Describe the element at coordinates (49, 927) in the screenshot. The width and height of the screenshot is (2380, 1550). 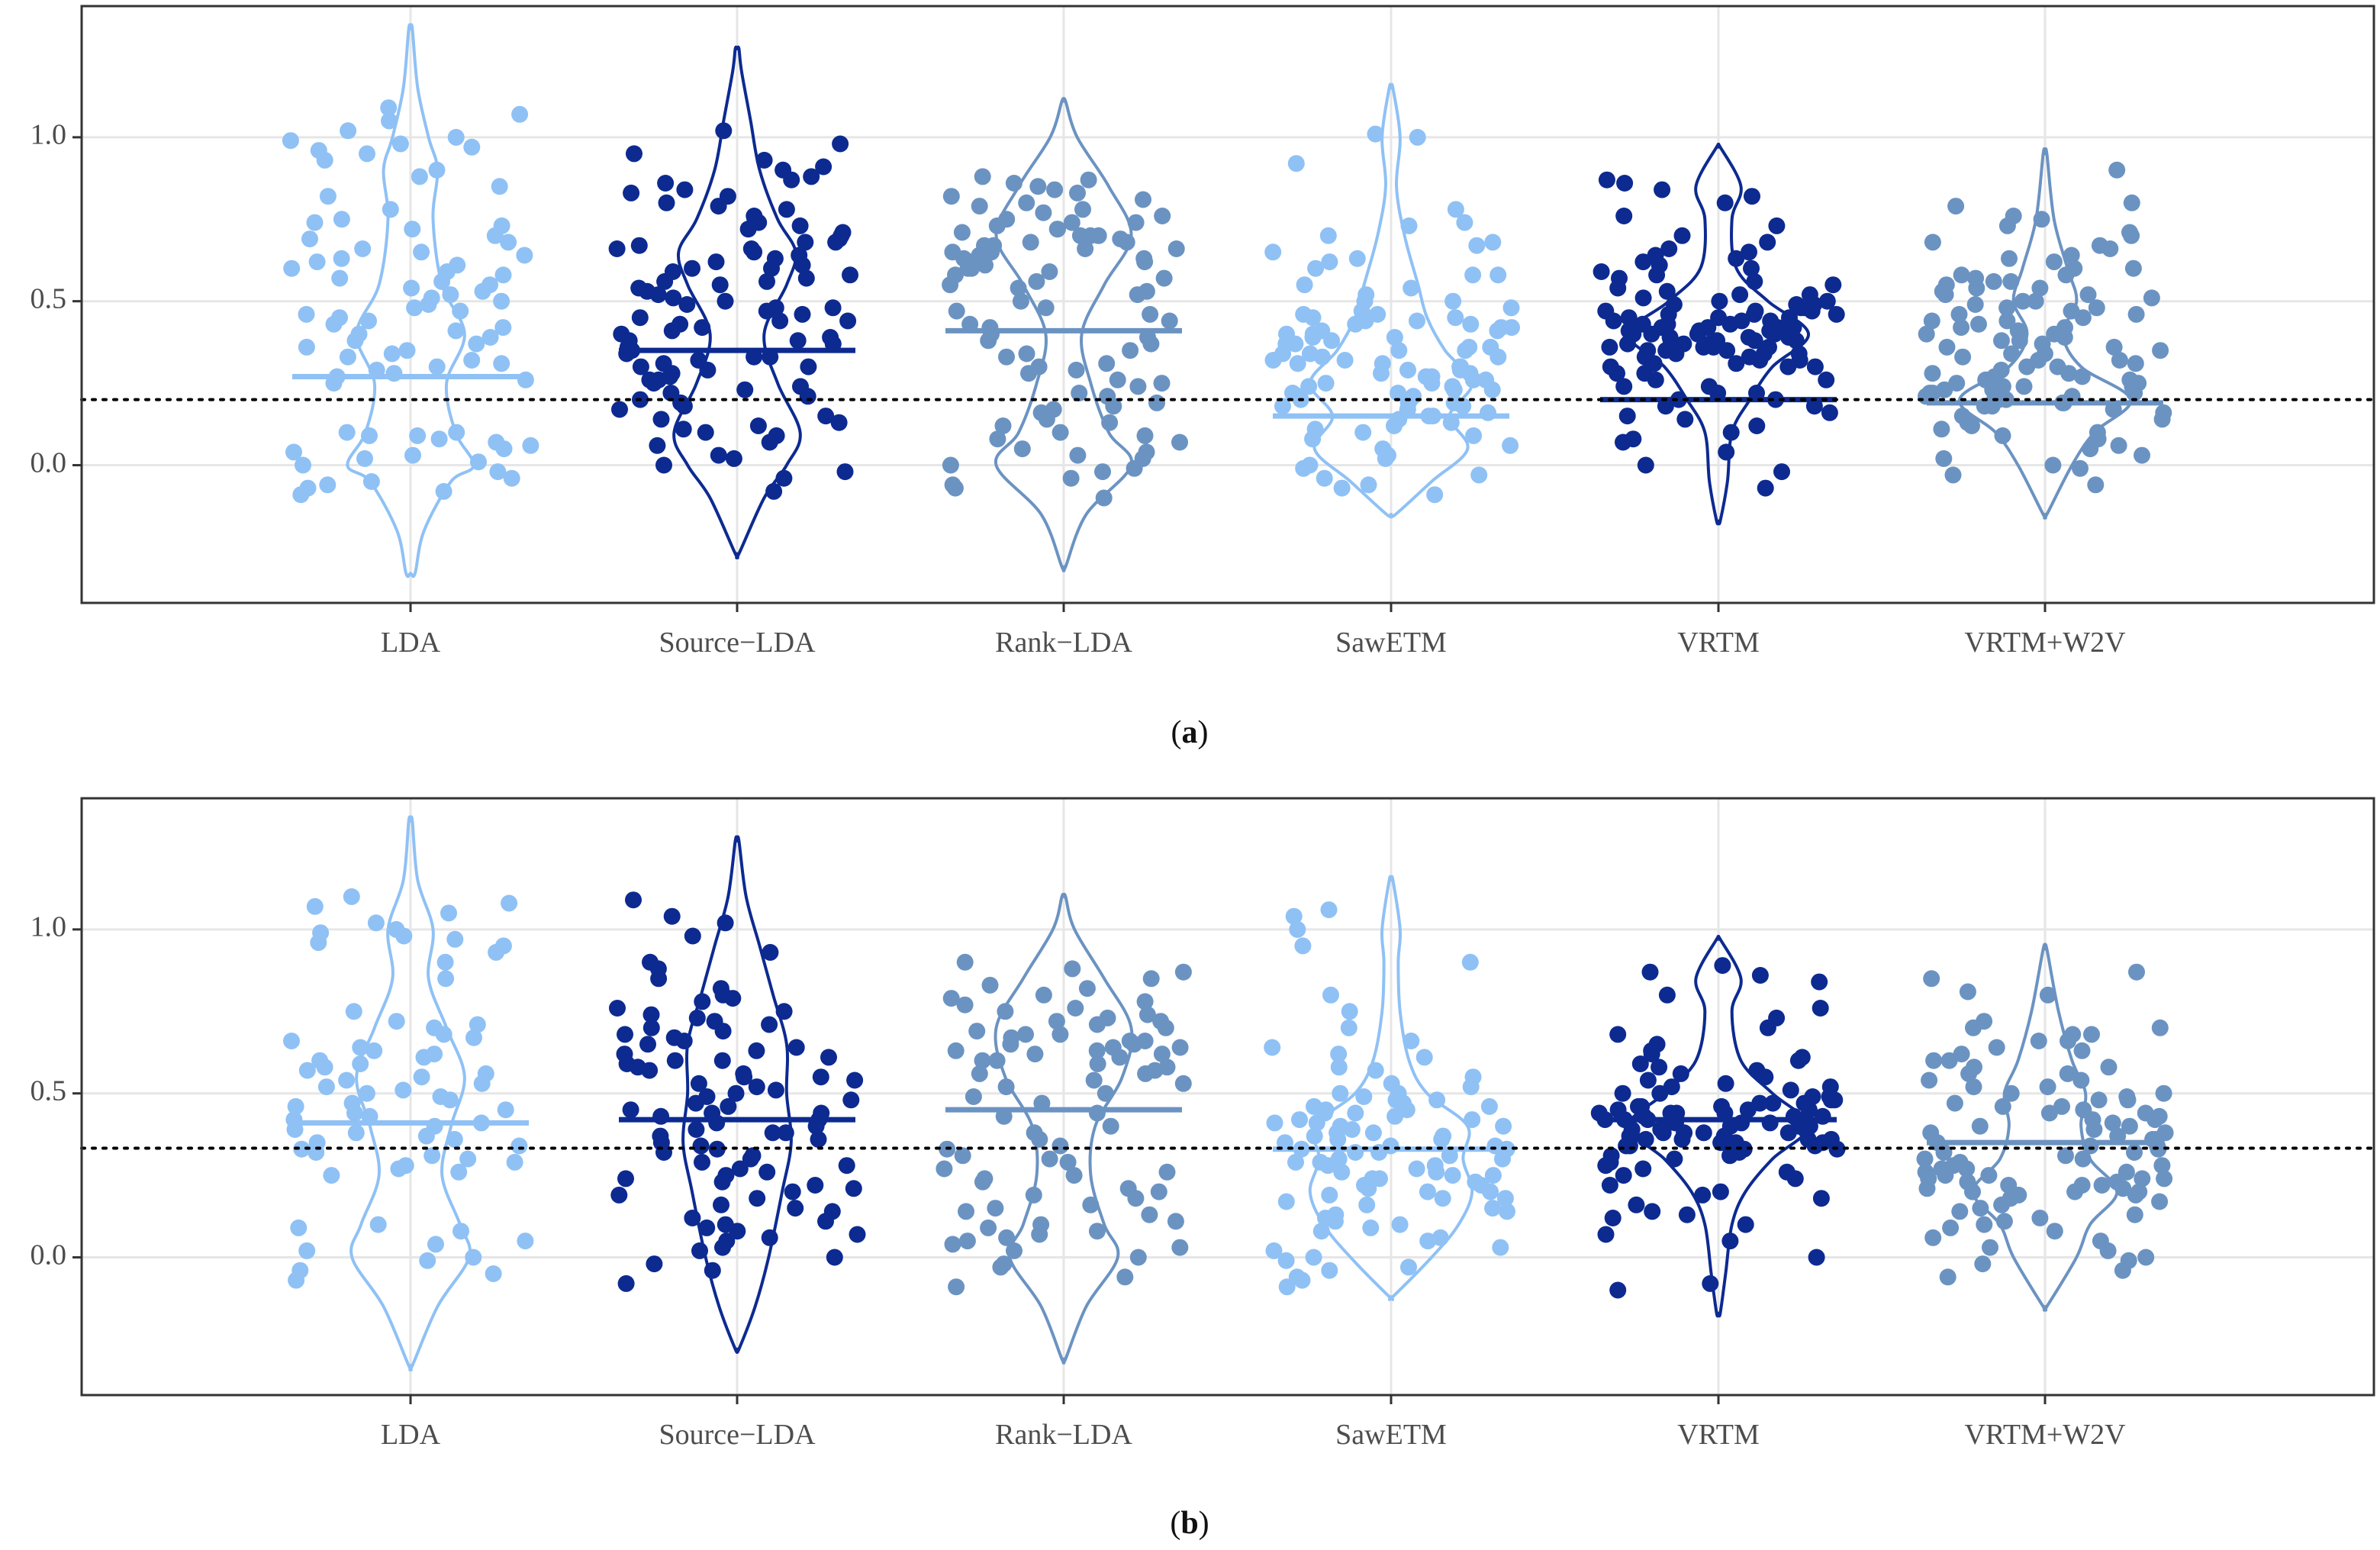
I see `panel-b-y-tick-label: 1.0` at that location.